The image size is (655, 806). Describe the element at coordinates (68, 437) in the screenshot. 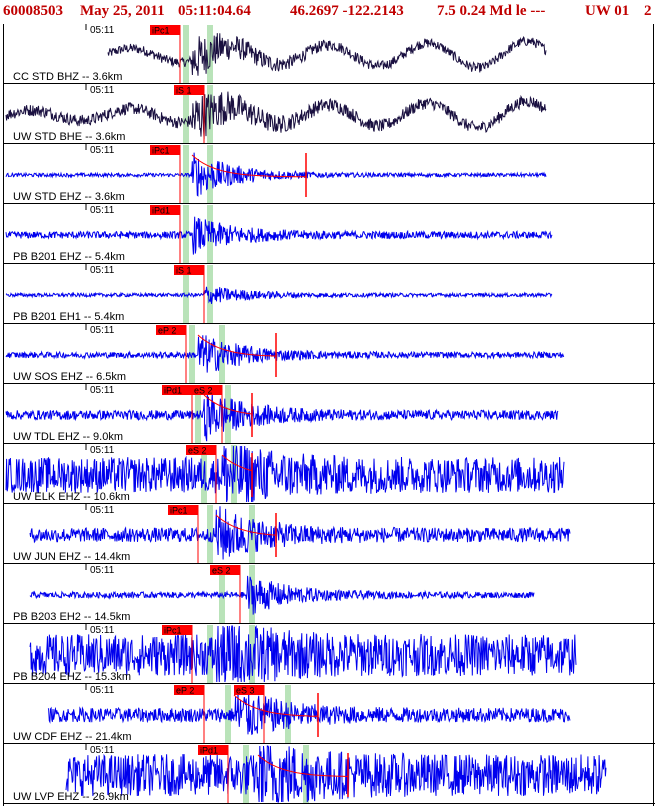

I see `station-label: UW TDL EHZ -- 9.0km` at that location.